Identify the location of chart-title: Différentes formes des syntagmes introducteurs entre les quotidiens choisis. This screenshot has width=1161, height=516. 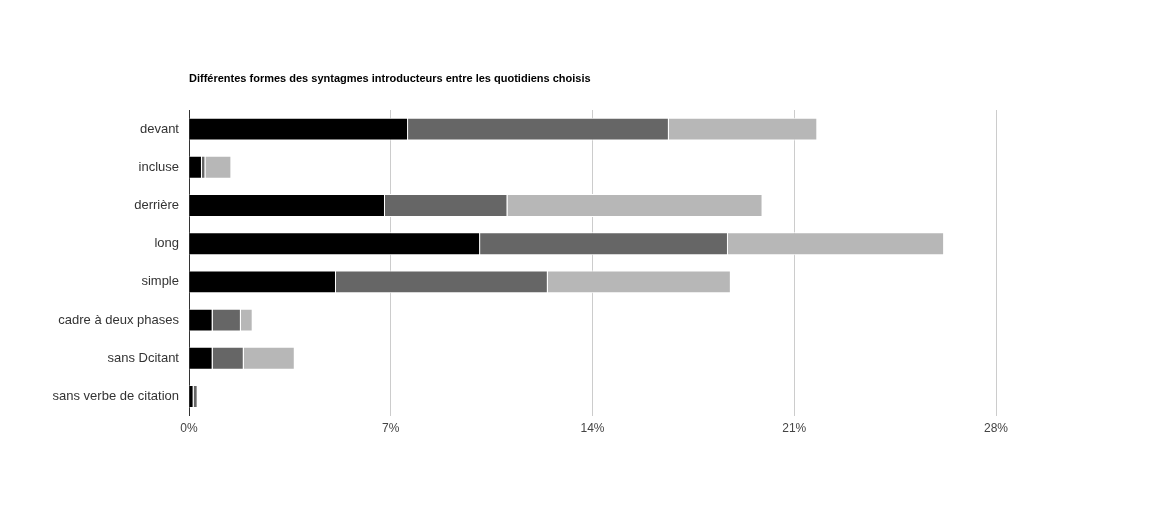
(390, 78).